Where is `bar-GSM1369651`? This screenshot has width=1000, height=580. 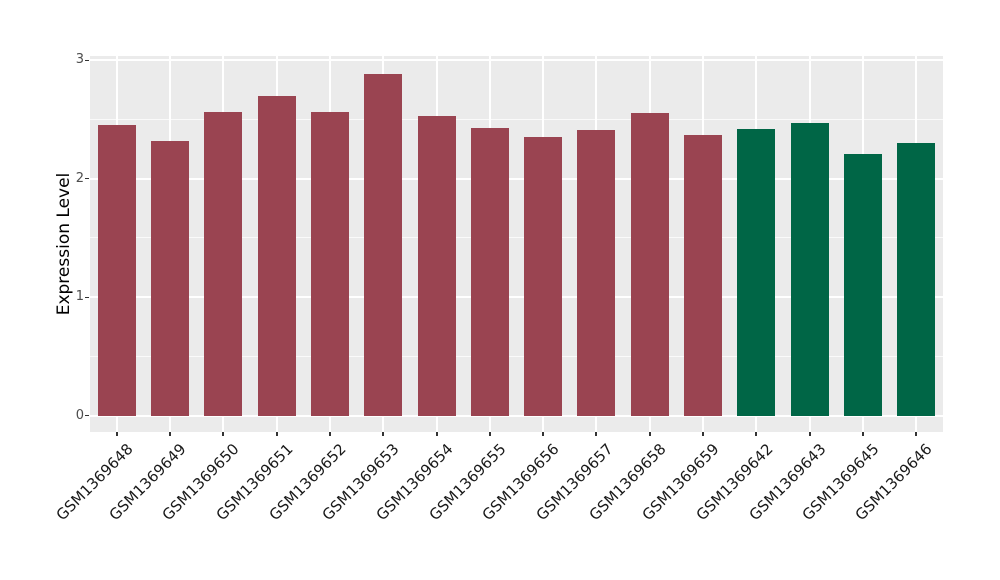 bar-GSM1369651 is located at coordinates (276, 255).